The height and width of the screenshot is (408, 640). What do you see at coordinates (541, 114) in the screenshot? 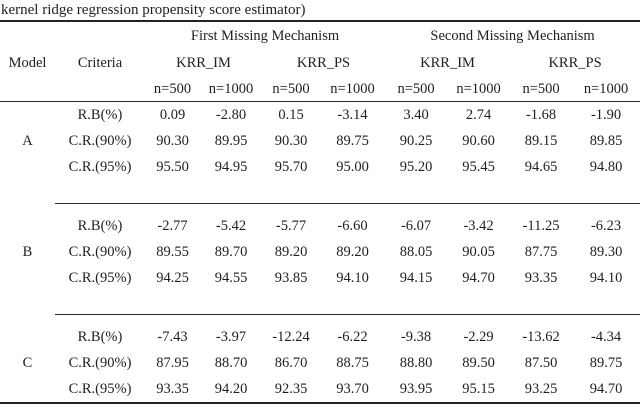
I see `value-cell: -1.68` at bounding box center [541, 114].